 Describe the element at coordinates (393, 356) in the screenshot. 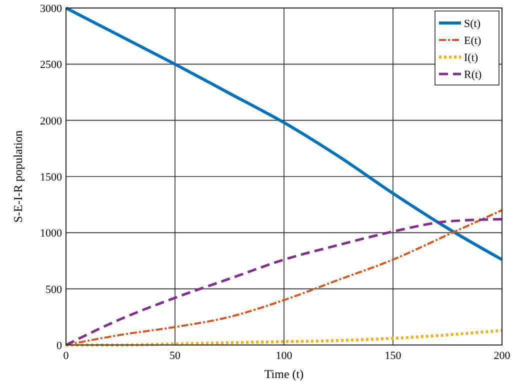

I see `x-tick-label: 150` at that location.